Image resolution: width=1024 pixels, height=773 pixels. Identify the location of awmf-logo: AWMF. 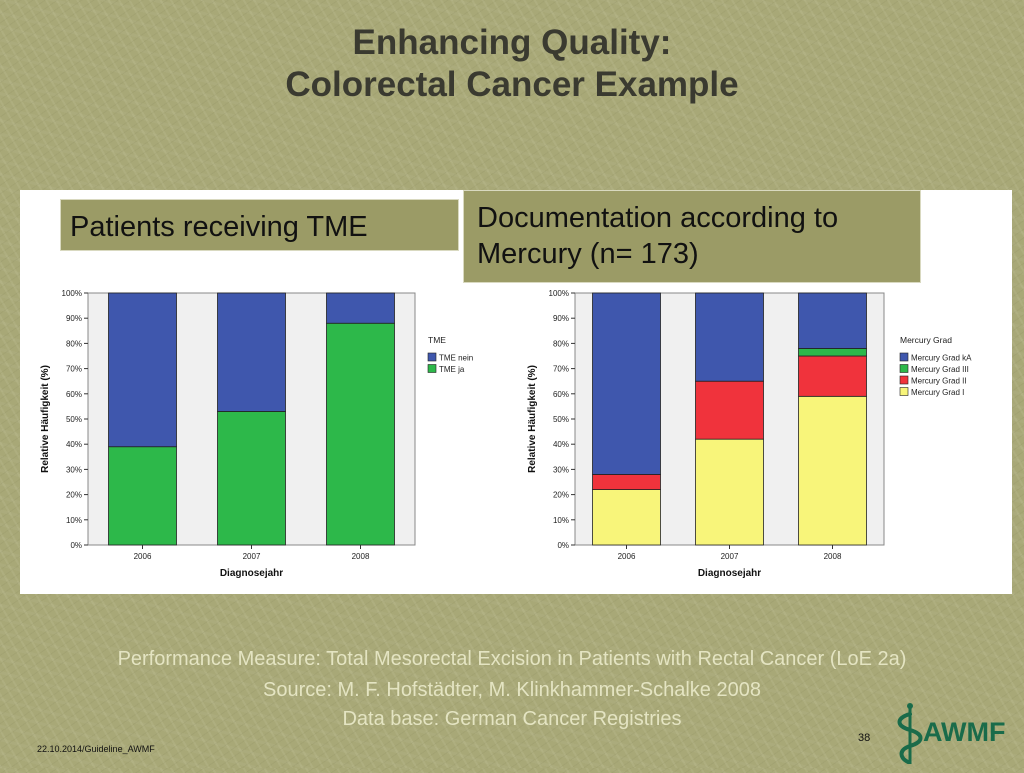
(953, 734).